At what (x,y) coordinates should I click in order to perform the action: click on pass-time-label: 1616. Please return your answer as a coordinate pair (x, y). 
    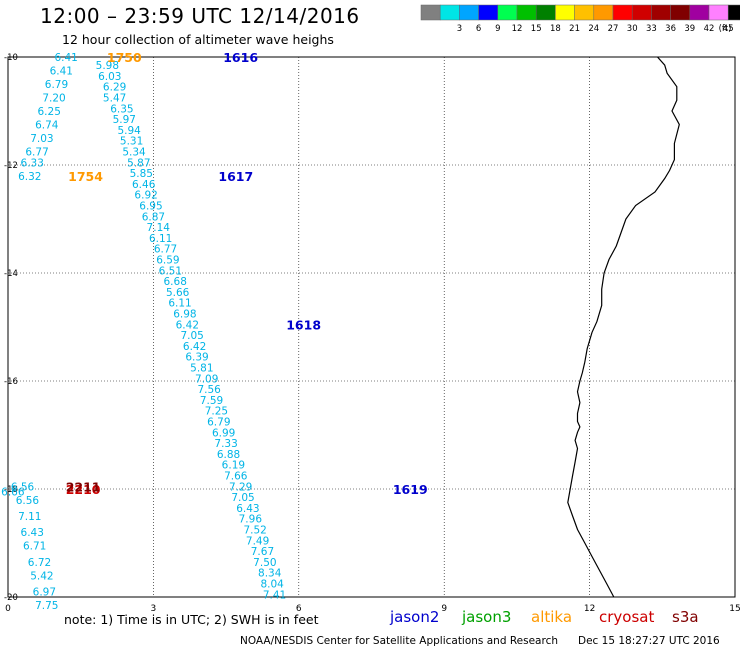
    Looking at the image, I should click on (240, 57).